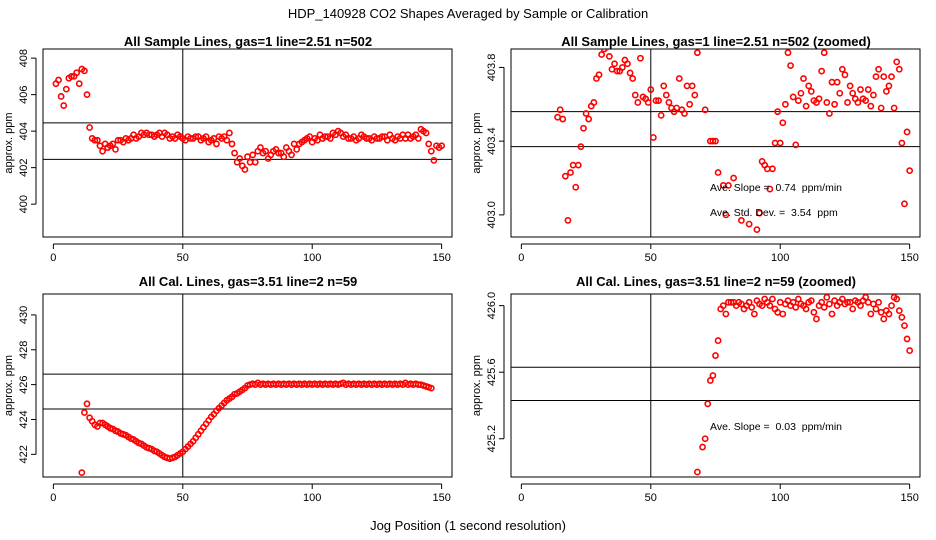  Describe the element at coordinates (24, 204) in the screenshot. I see `y-tick-label: 400` at that location.